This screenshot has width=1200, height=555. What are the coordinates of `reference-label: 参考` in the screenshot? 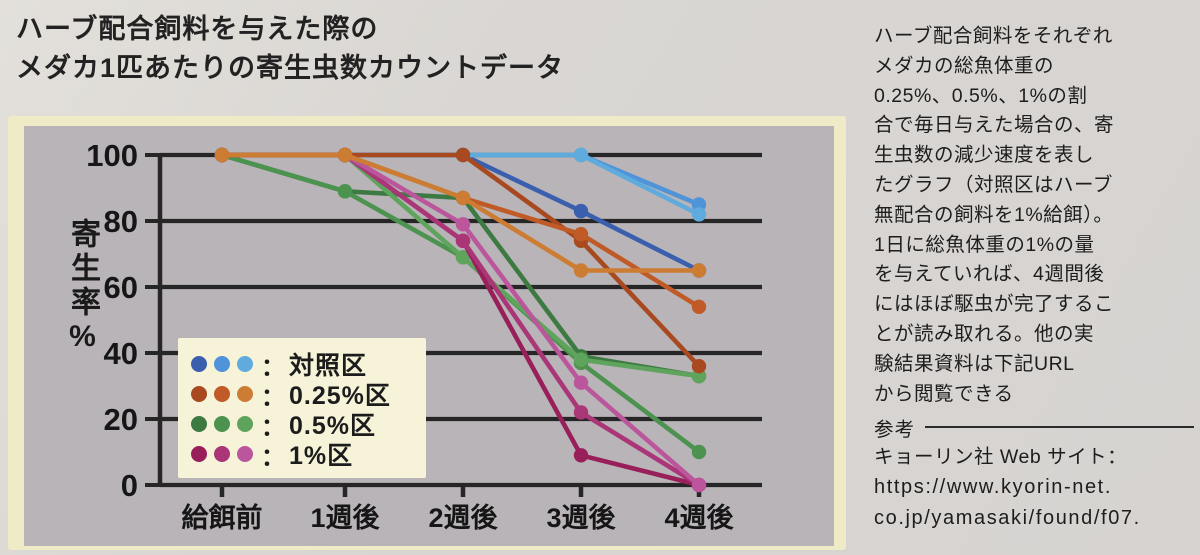 It's located at (895, 429).